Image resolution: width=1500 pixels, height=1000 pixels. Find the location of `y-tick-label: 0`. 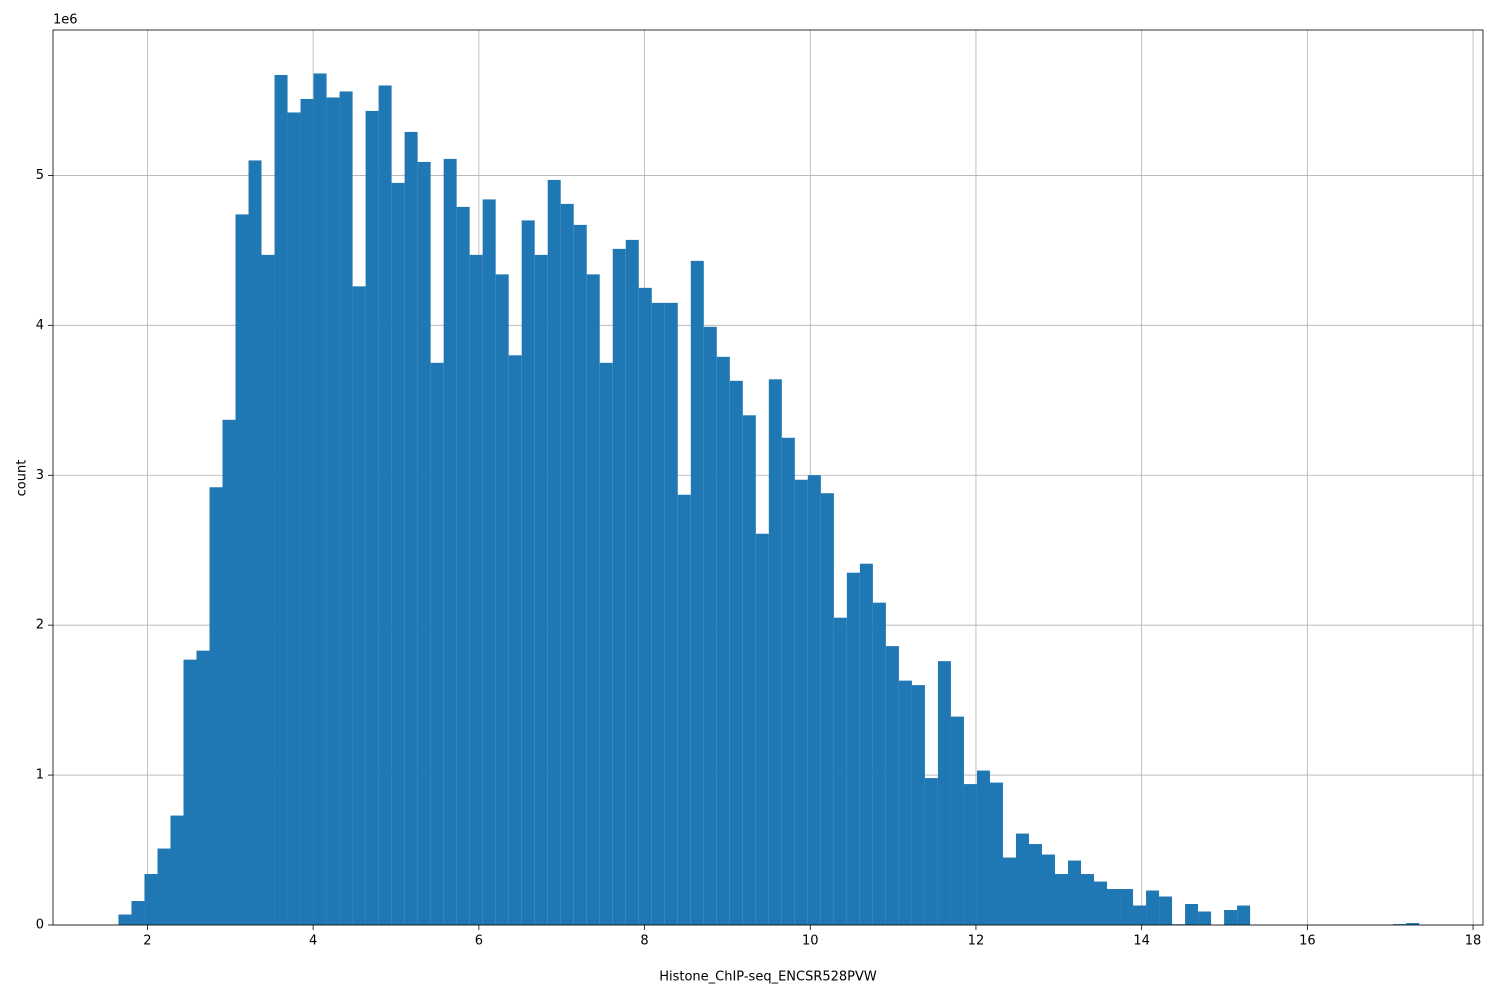

y-tick-label: 0 is located at coordinates (40, 925).